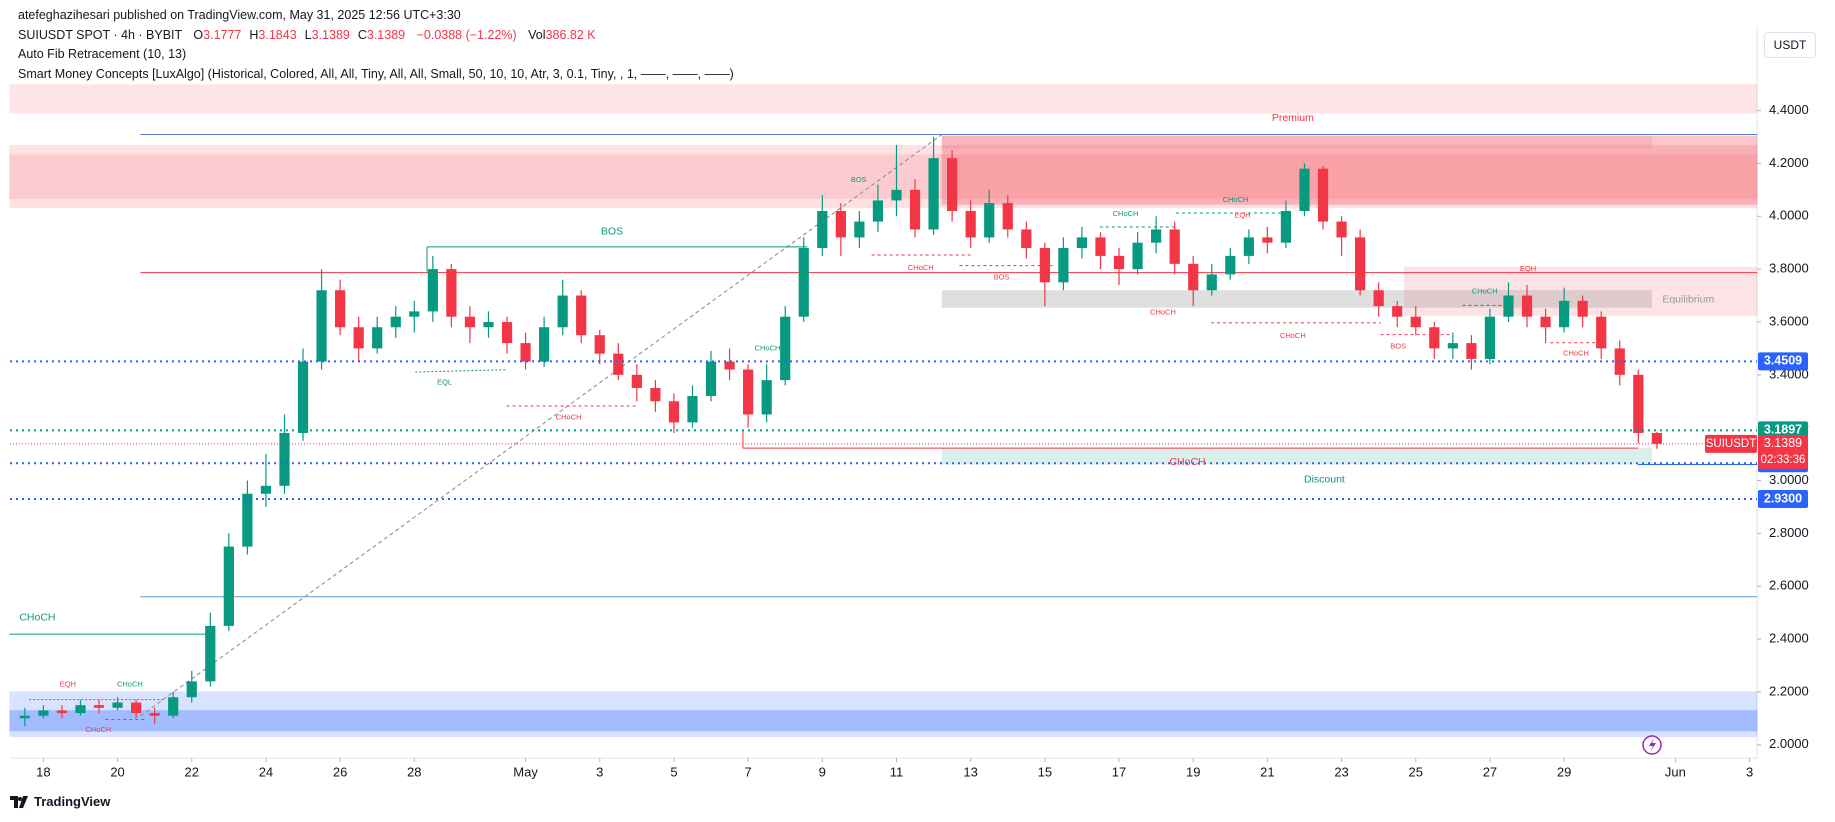 The width and height of the screenshot is (1835, 822). What do you see at coordinates (1790, 45) in the screenshot?
I see `currency-button: USDT` at bounding box center [1790, 45].